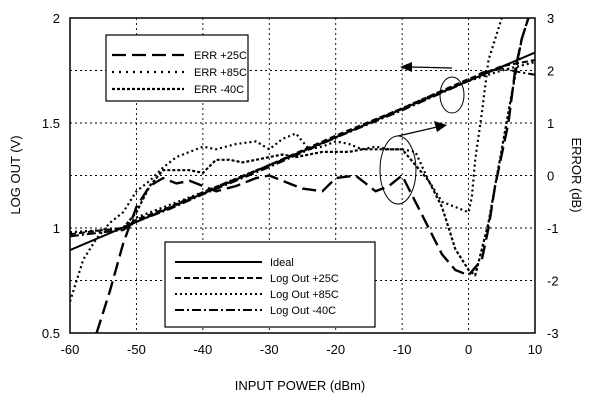  Describe the element at coordinates (550, 176) in the screenshot. I see `y2-tick-label: 0` at that location.